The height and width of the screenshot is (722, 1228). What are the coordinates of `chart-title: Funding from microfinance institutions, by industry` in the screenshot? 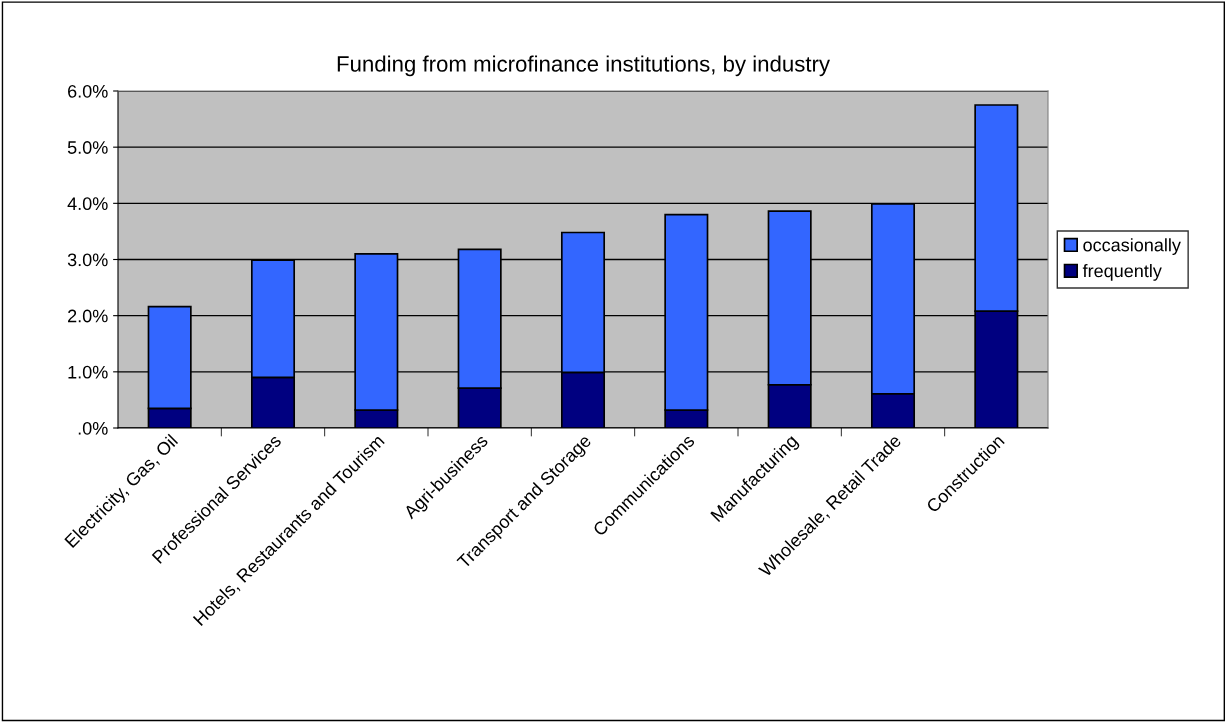 It's located at (583, 66).